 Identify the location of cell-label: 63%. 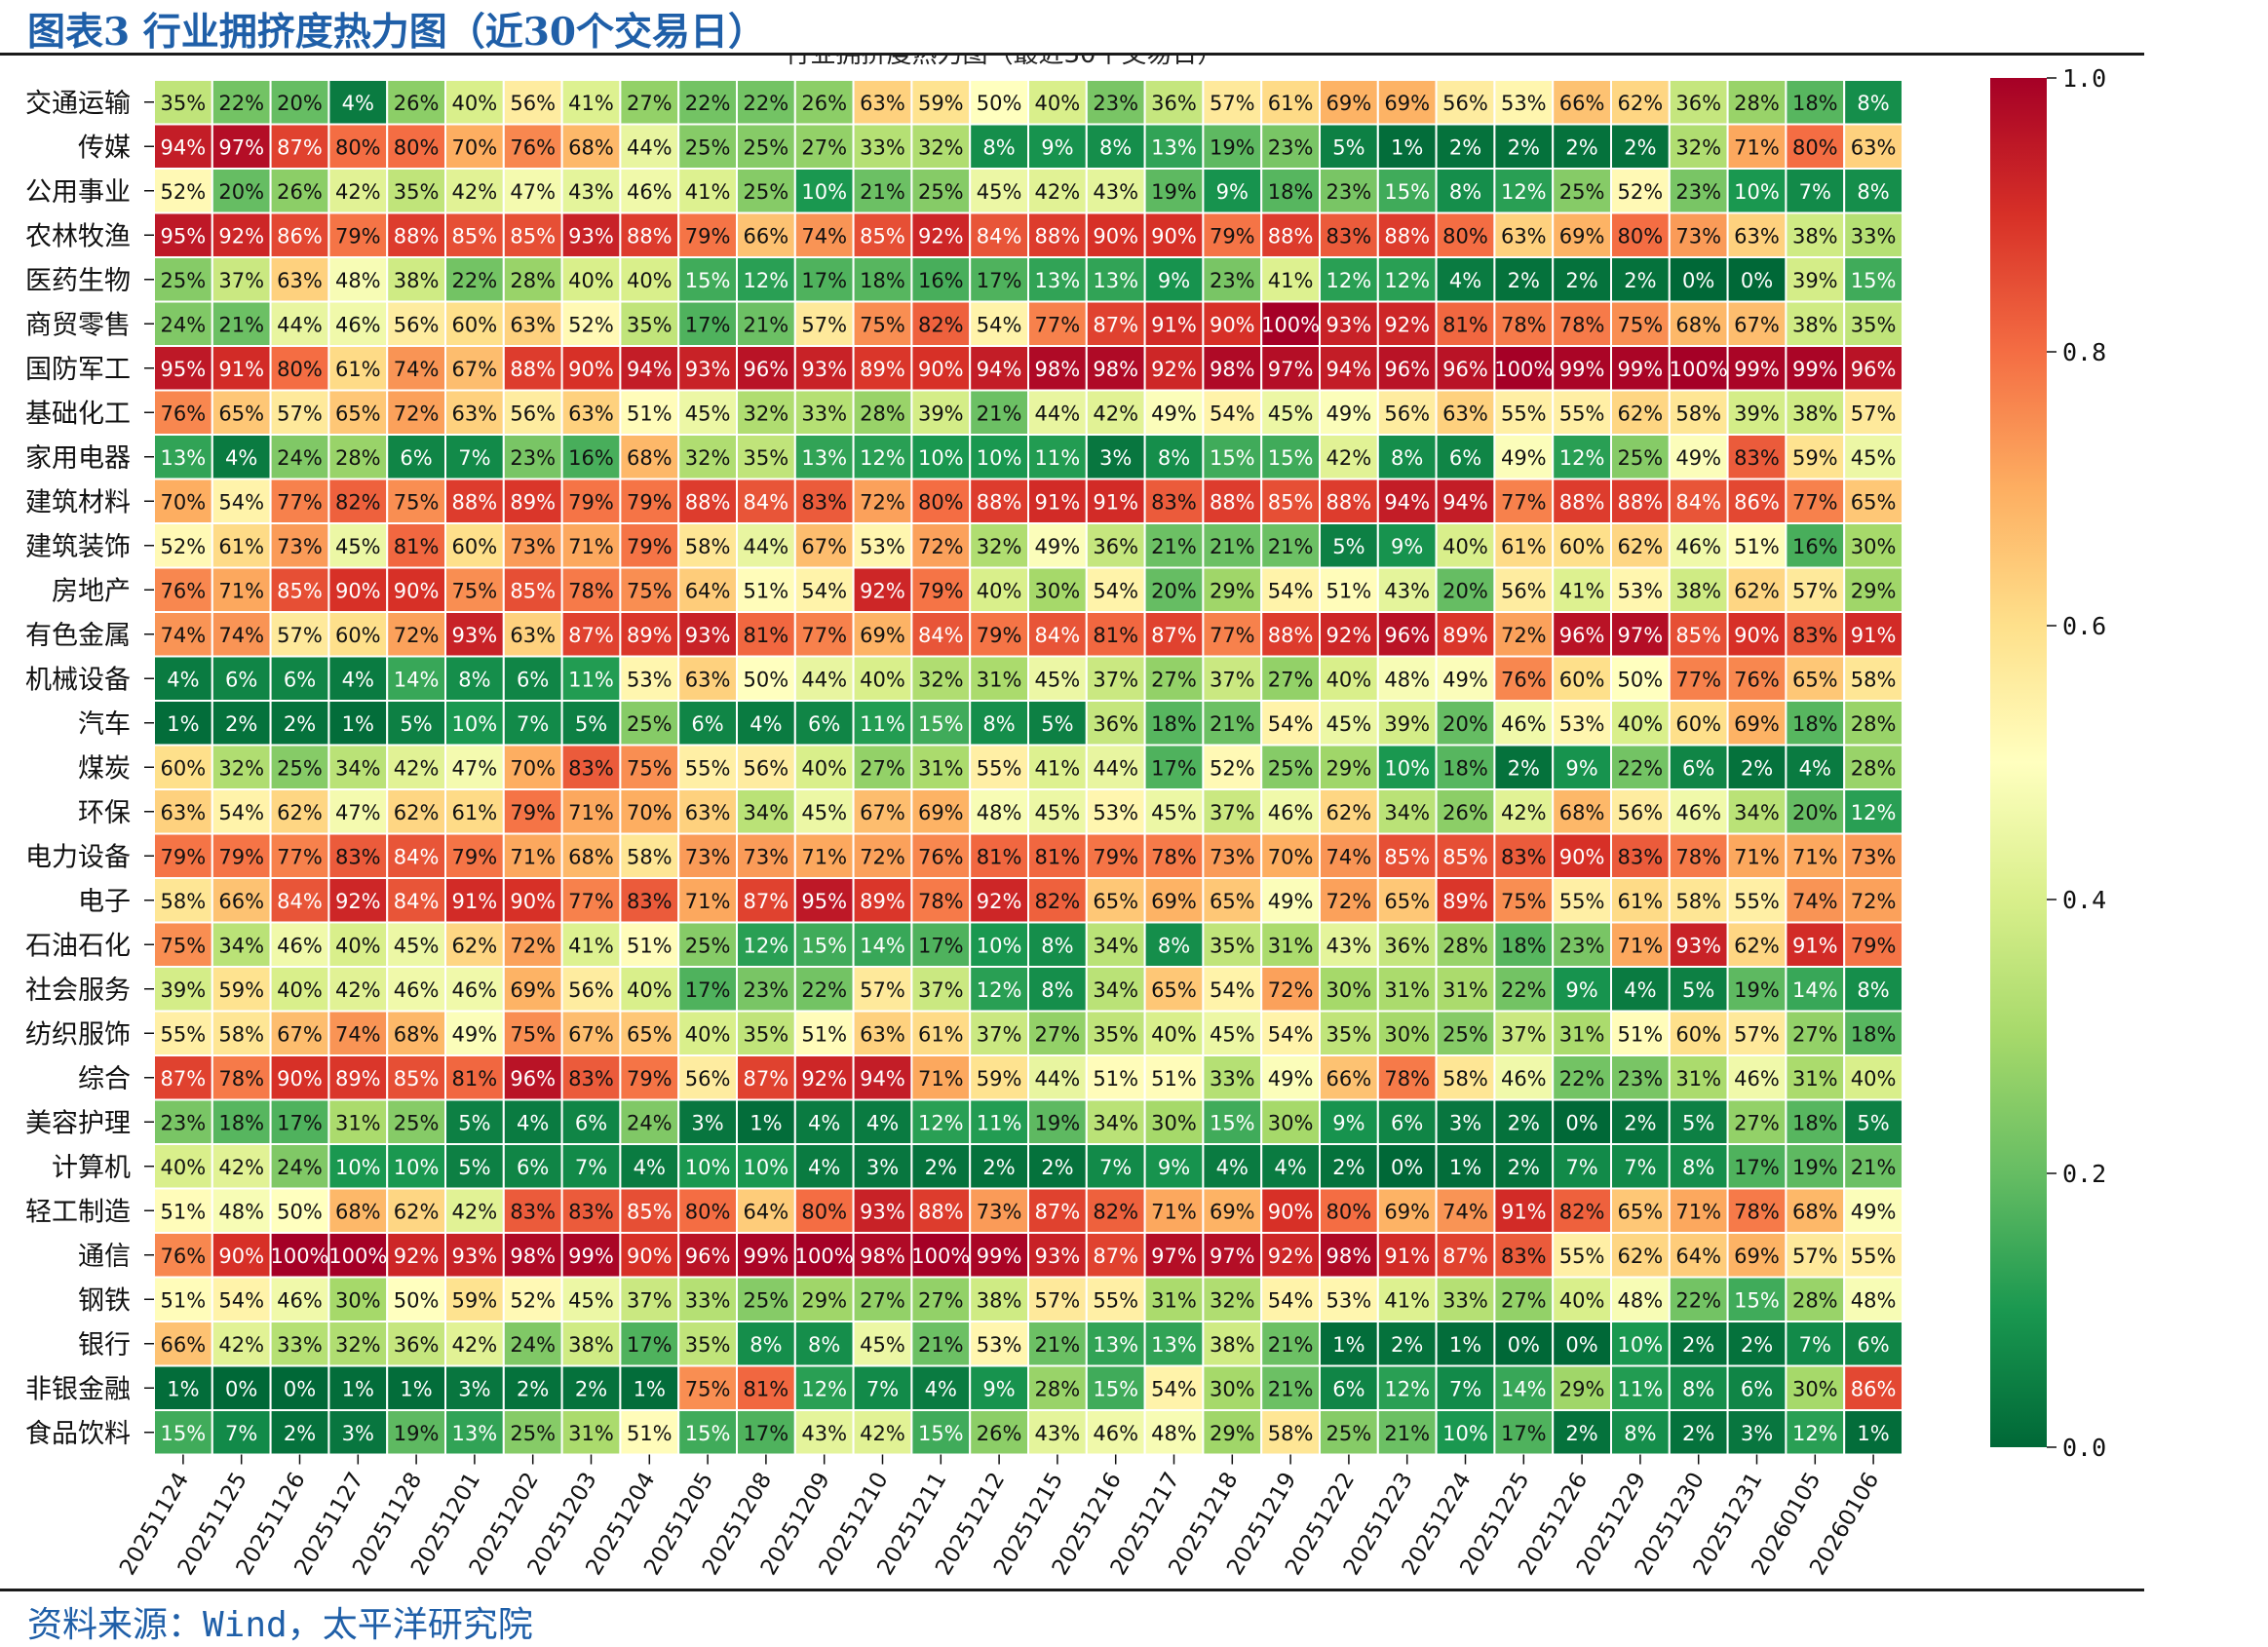
(533, 635).